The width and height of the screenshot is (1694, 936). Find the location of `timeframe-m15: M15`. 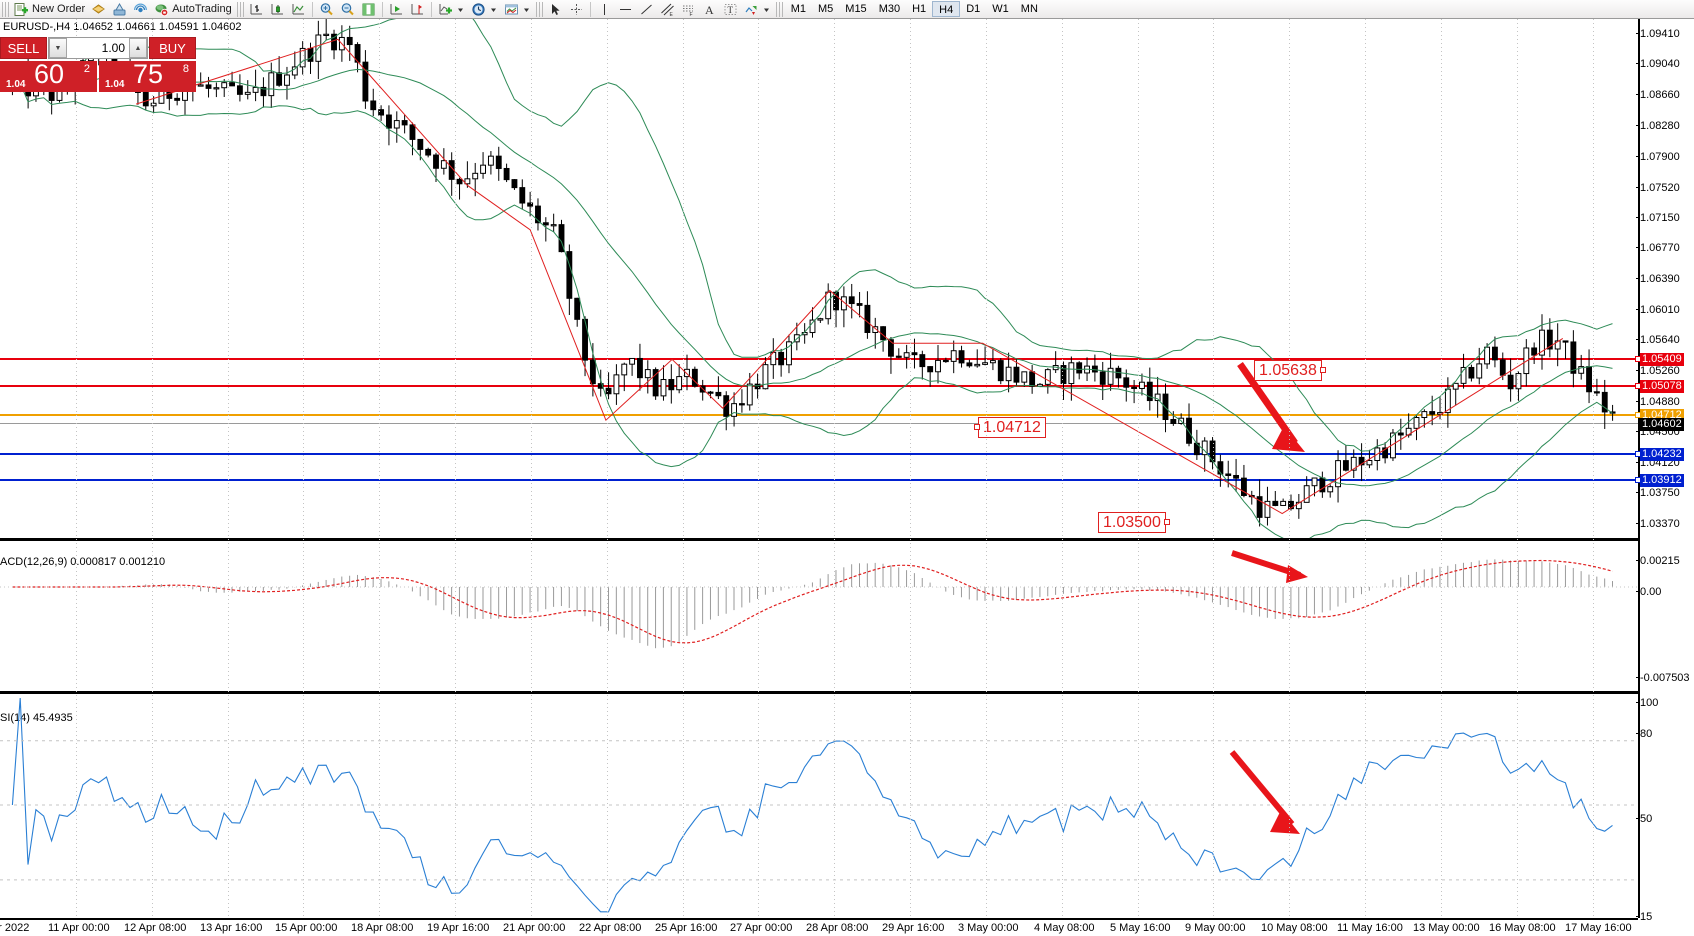

timeframe-m15: M15 is located at coordinates (856, 9).